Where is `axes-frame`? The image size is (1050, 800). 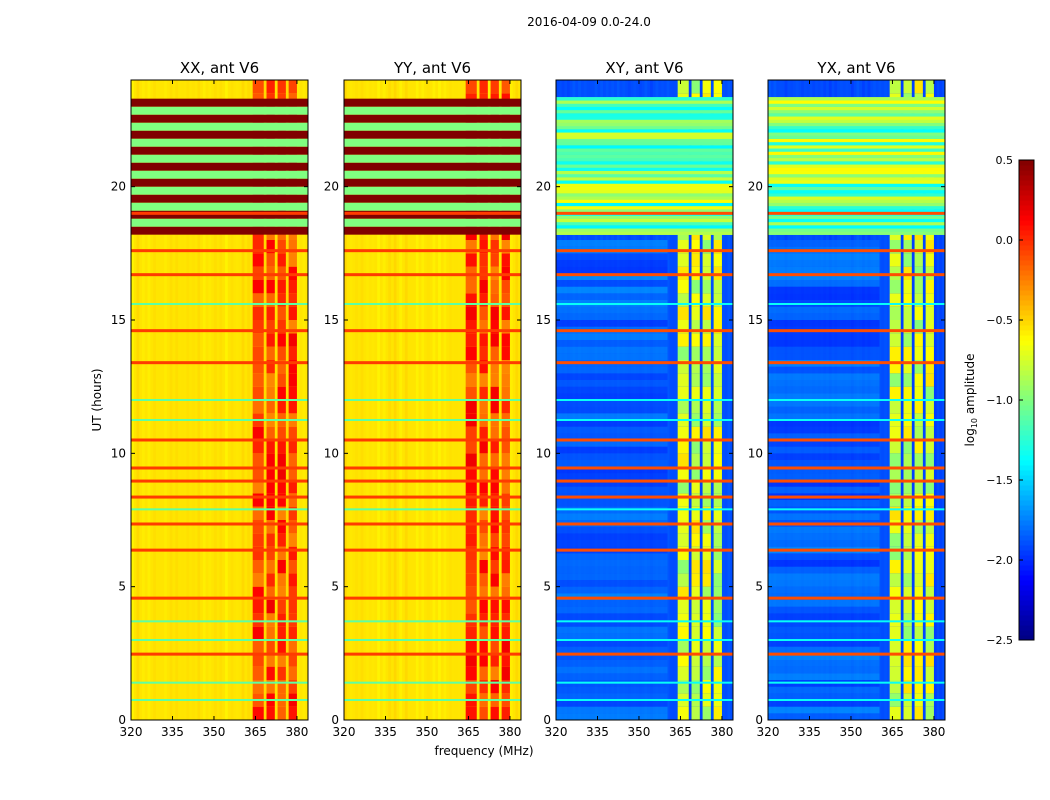
axes-frame is located at coordinates (856, 400).